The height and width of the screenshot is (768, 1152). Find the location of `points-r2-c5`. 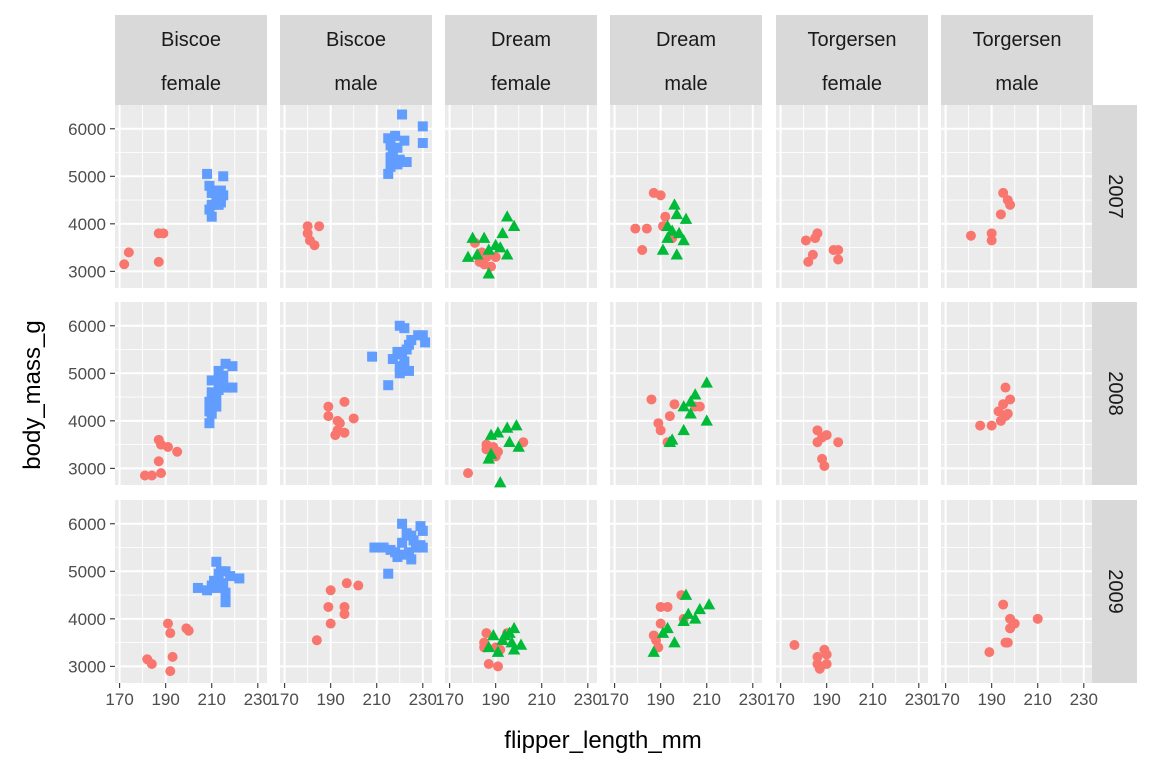

points-r2-c5 is located at coordinates (1013, 628).